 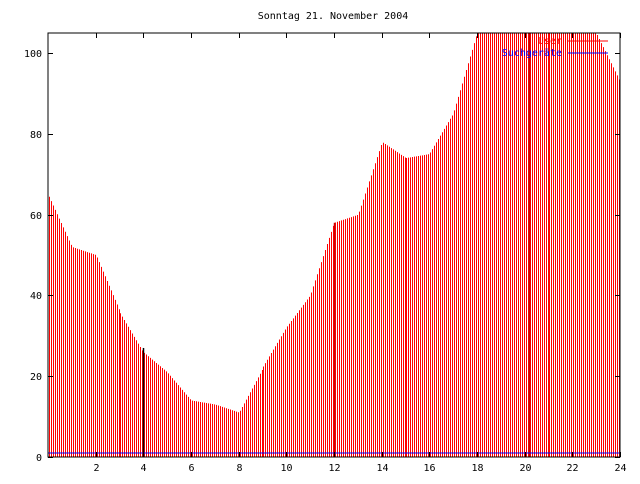 I want to click on x-tick-label: 2, so click(x=96, y=468).